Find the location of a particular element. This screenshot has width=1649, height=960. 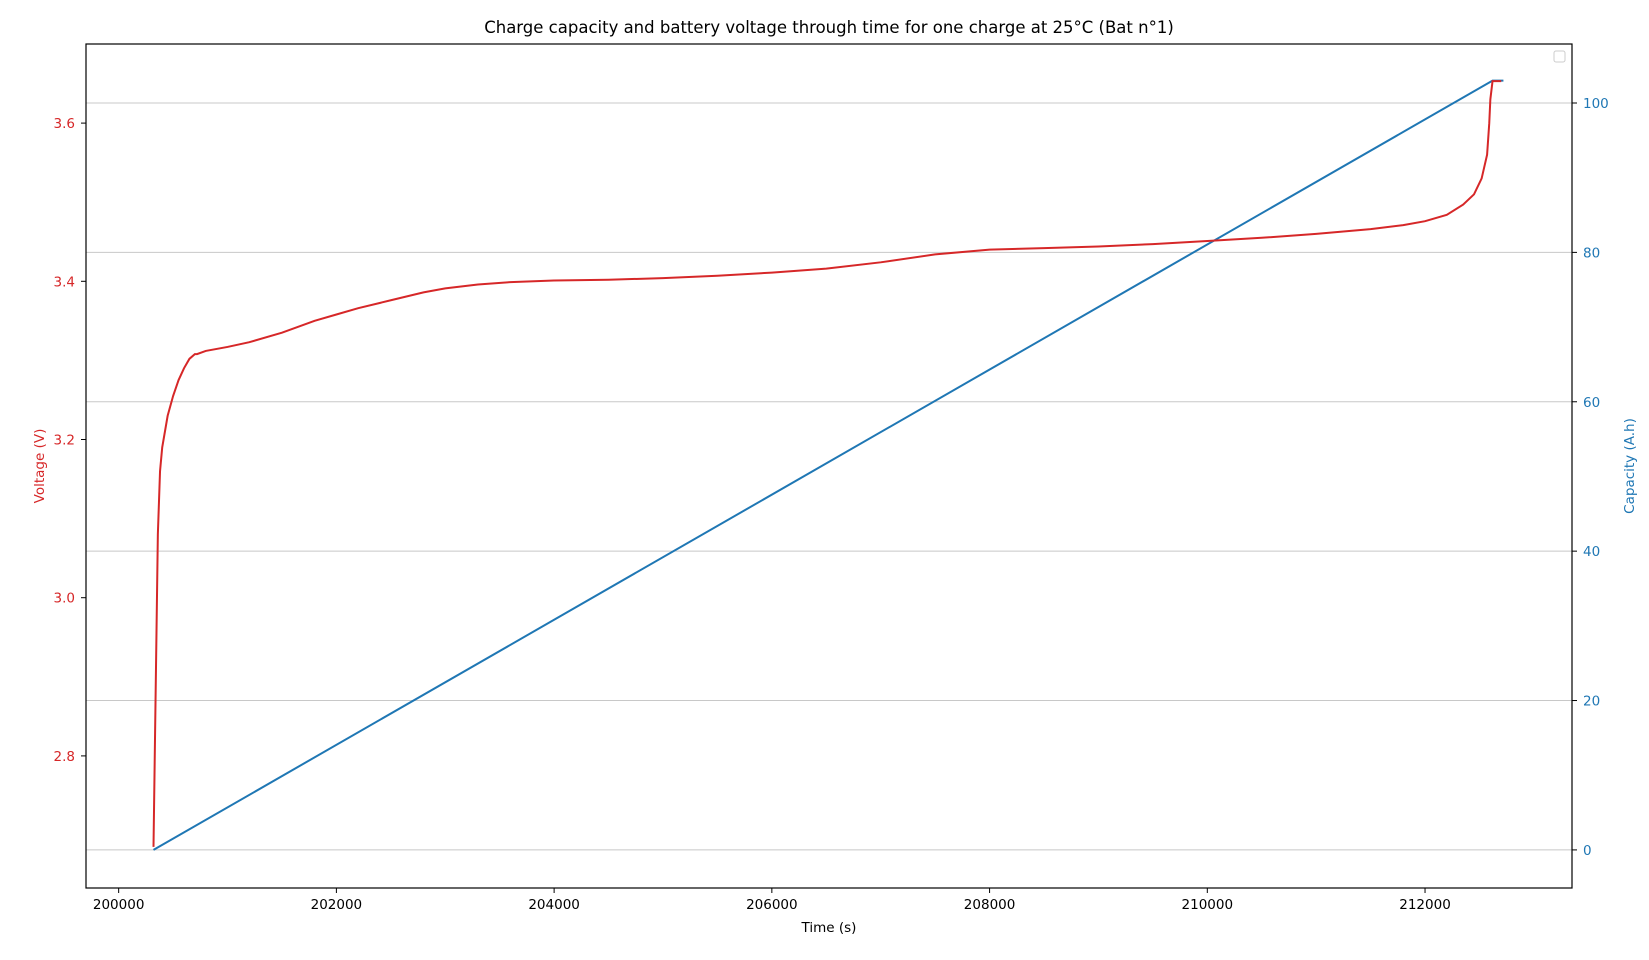

legend is located at coordinates (1559, 56).